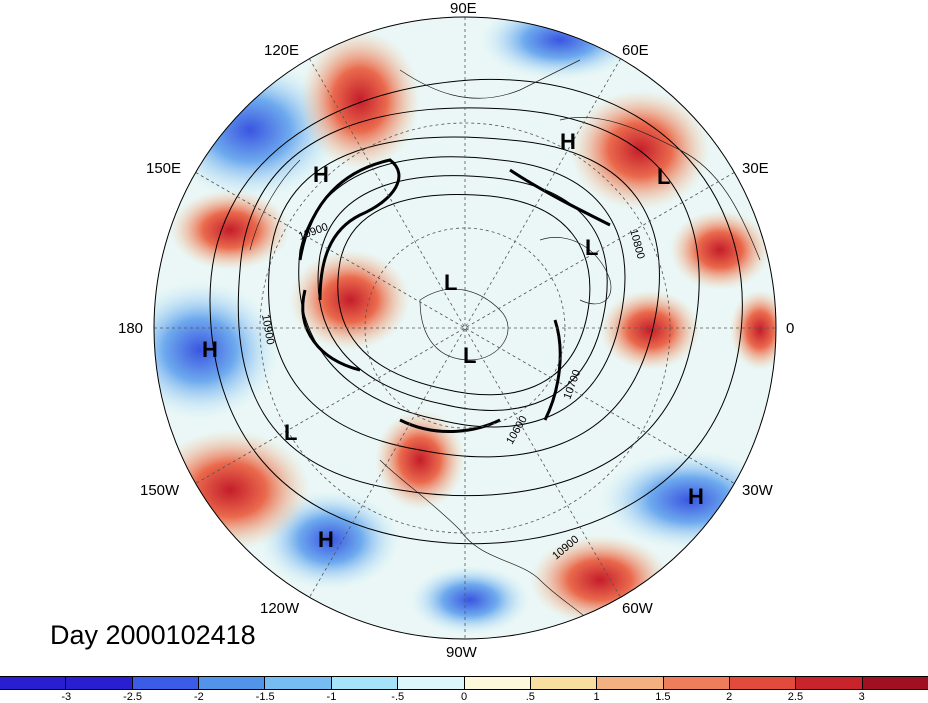 Image resolution: width=928 pixels, height=703 pixels. What do you see at coordinates (164, 168) in the screenshot?
I see `lon-label-150e: 150E` at bounding box center [164, 168].